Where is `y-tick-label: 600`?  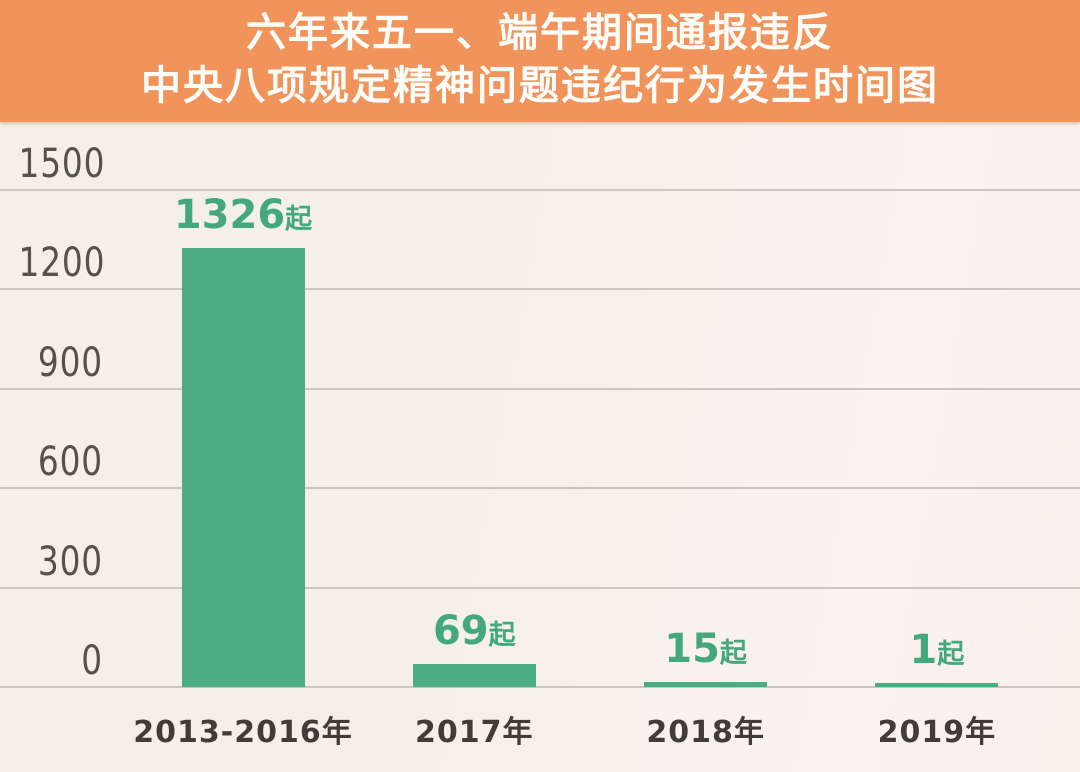
y-tick-label: 600 is located at coordinates (70, 462).